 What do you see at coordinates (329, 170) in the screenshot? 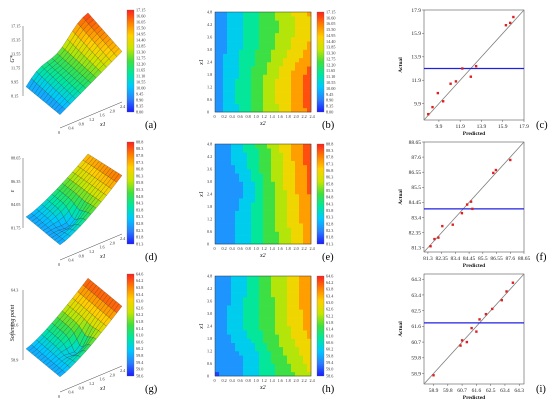
I see `colorbar-tick-label: 86.8` at bounding box center [329, 170].